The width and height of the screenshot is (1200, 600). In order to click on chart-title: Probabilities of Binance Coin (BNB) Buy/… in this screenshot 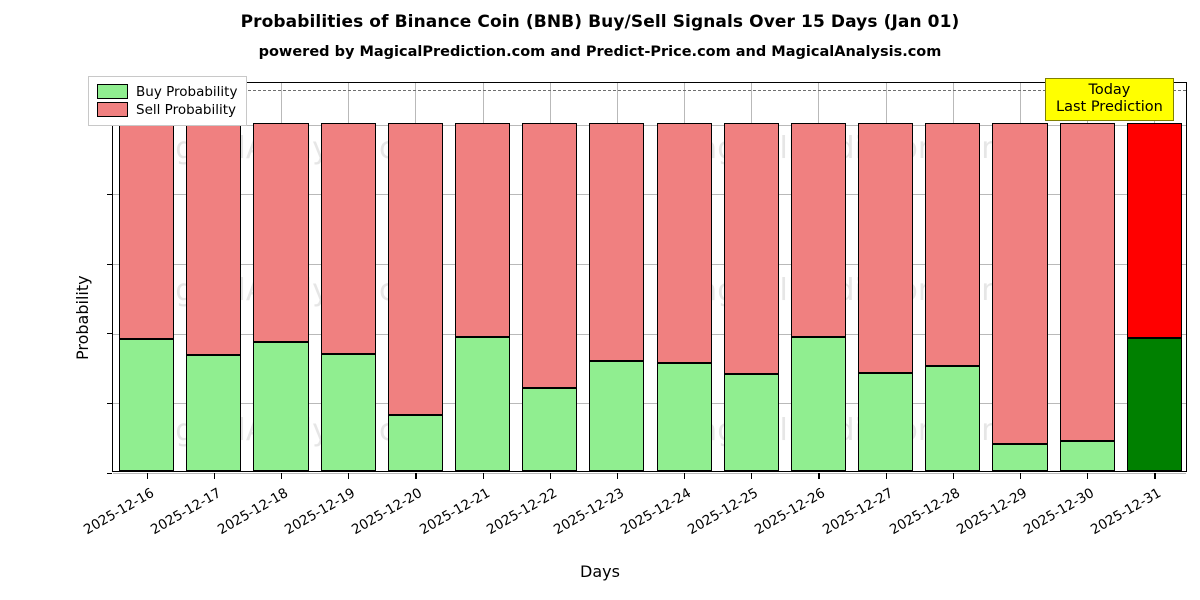, I will do `click(600, 22)`.